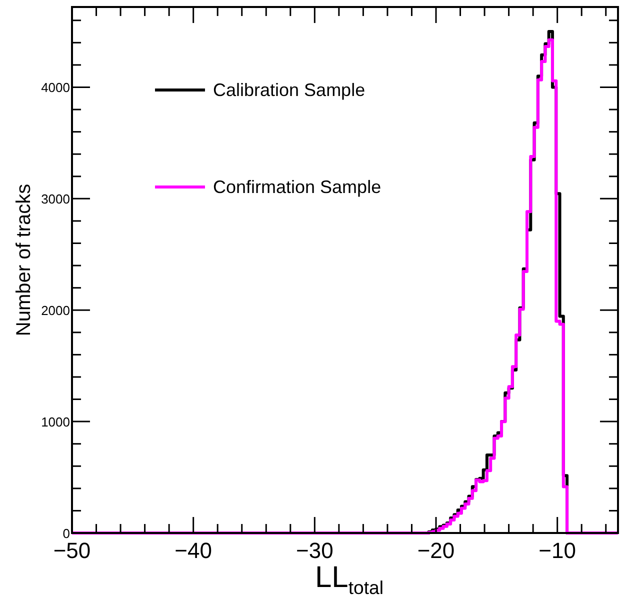 The height and width of the screenshot is (597, 620). Describe the element at coordinates (315, 550) in the screenshot. I see `x-tick-label: −30` at that location.